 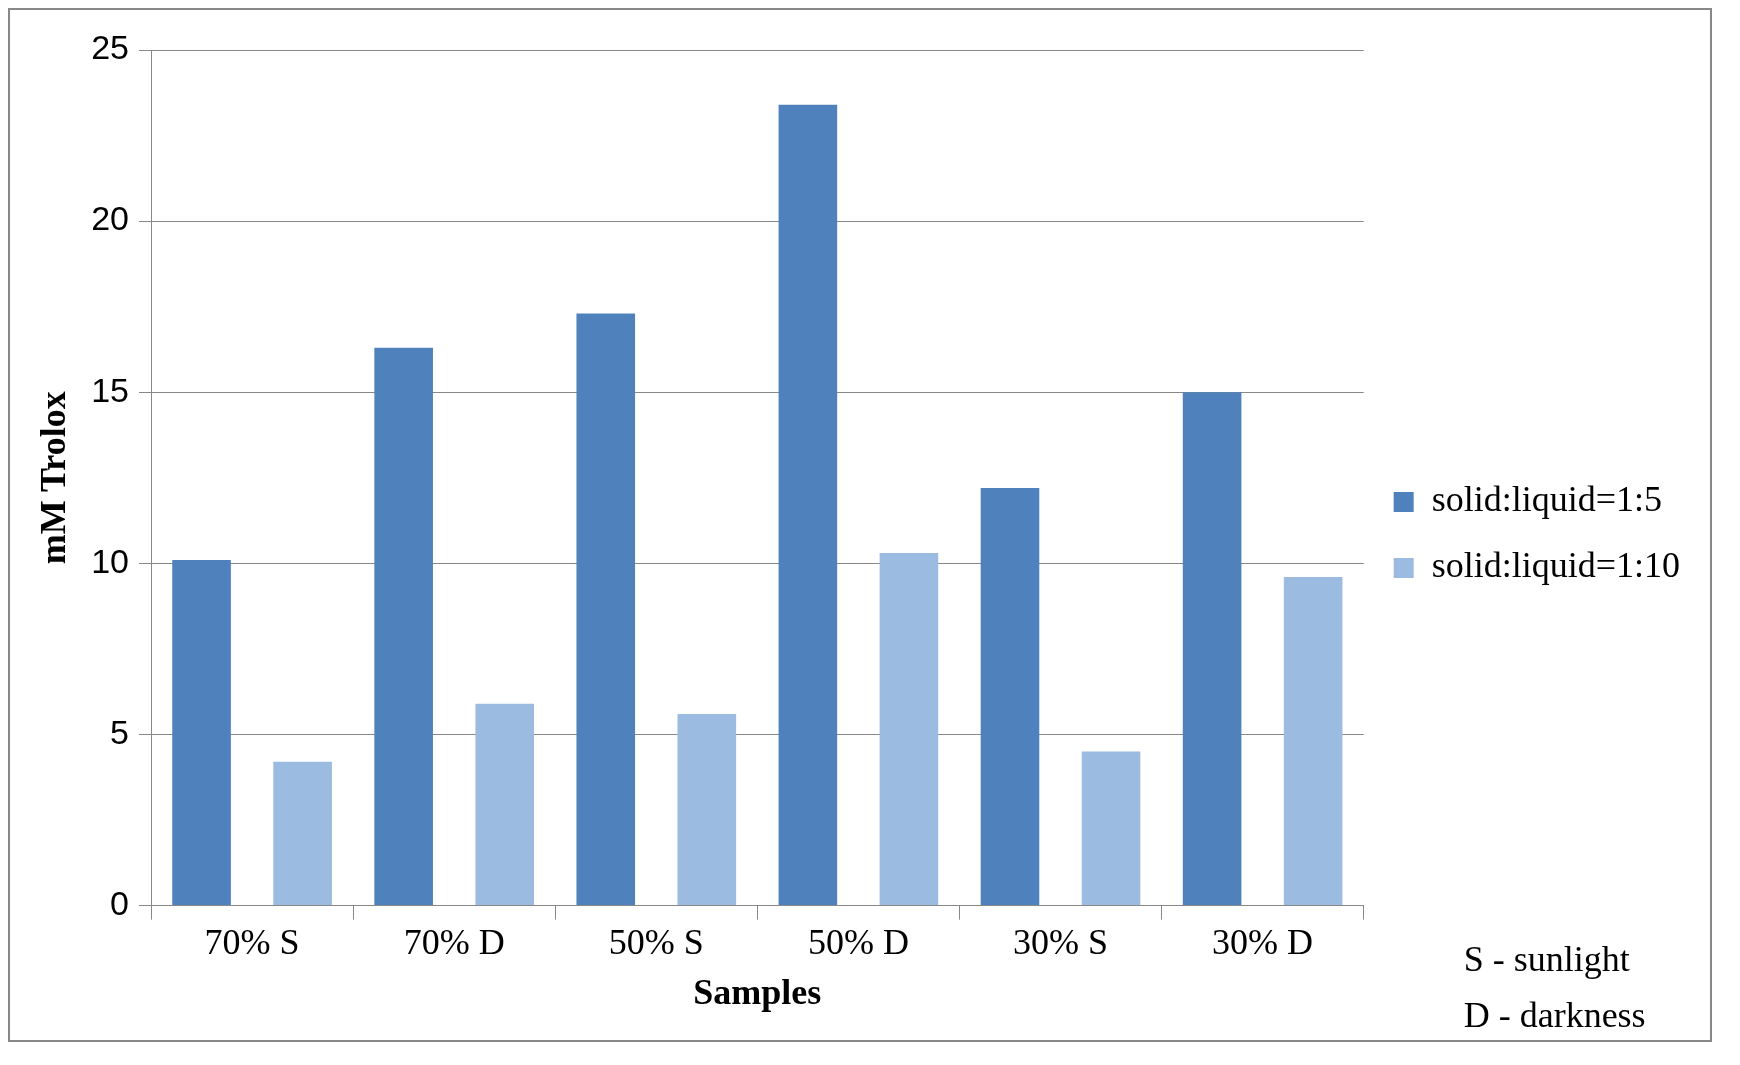 What do you see at coordinates (120, 902) in the screenshot?
I see `y-tick-label: 0` at bounding box center [120, 902].